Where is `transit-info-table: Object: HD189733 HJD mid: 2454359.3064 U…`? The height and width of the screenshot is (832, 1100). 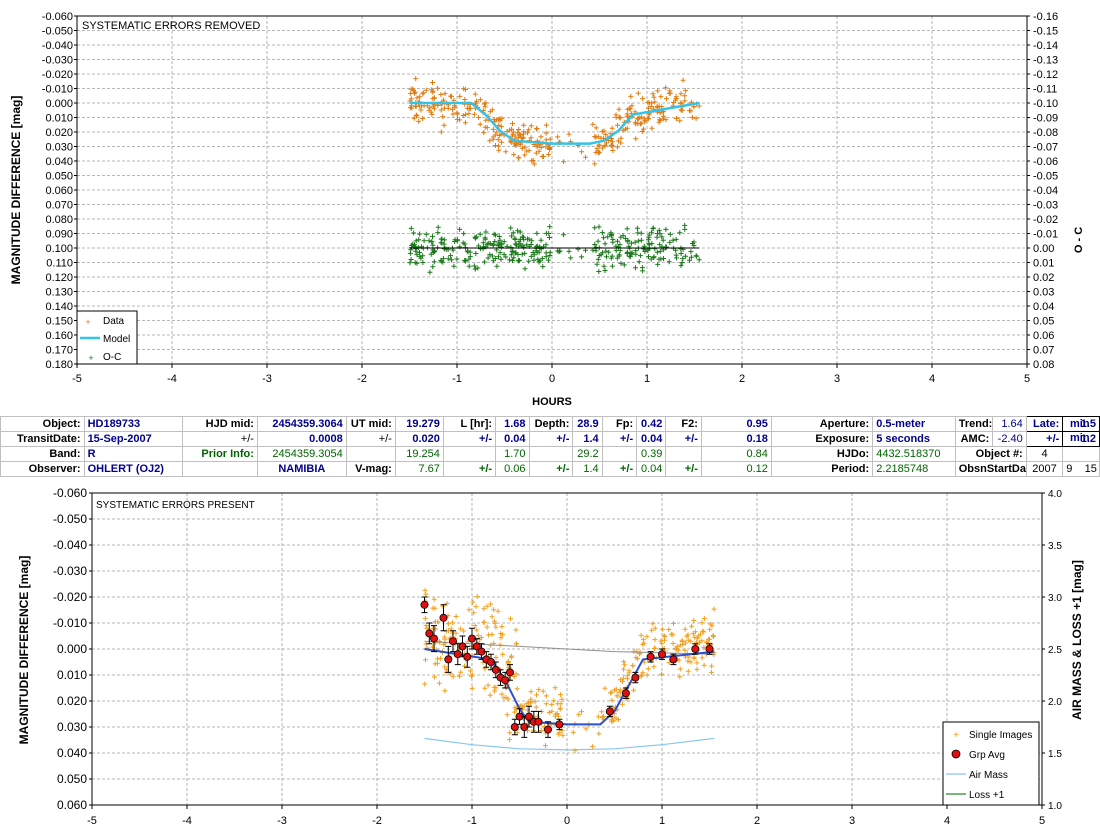
transit-info-table: Object: HD189733 HJD mid: 2454359.3064 U… is located at coordinates (550, 446).